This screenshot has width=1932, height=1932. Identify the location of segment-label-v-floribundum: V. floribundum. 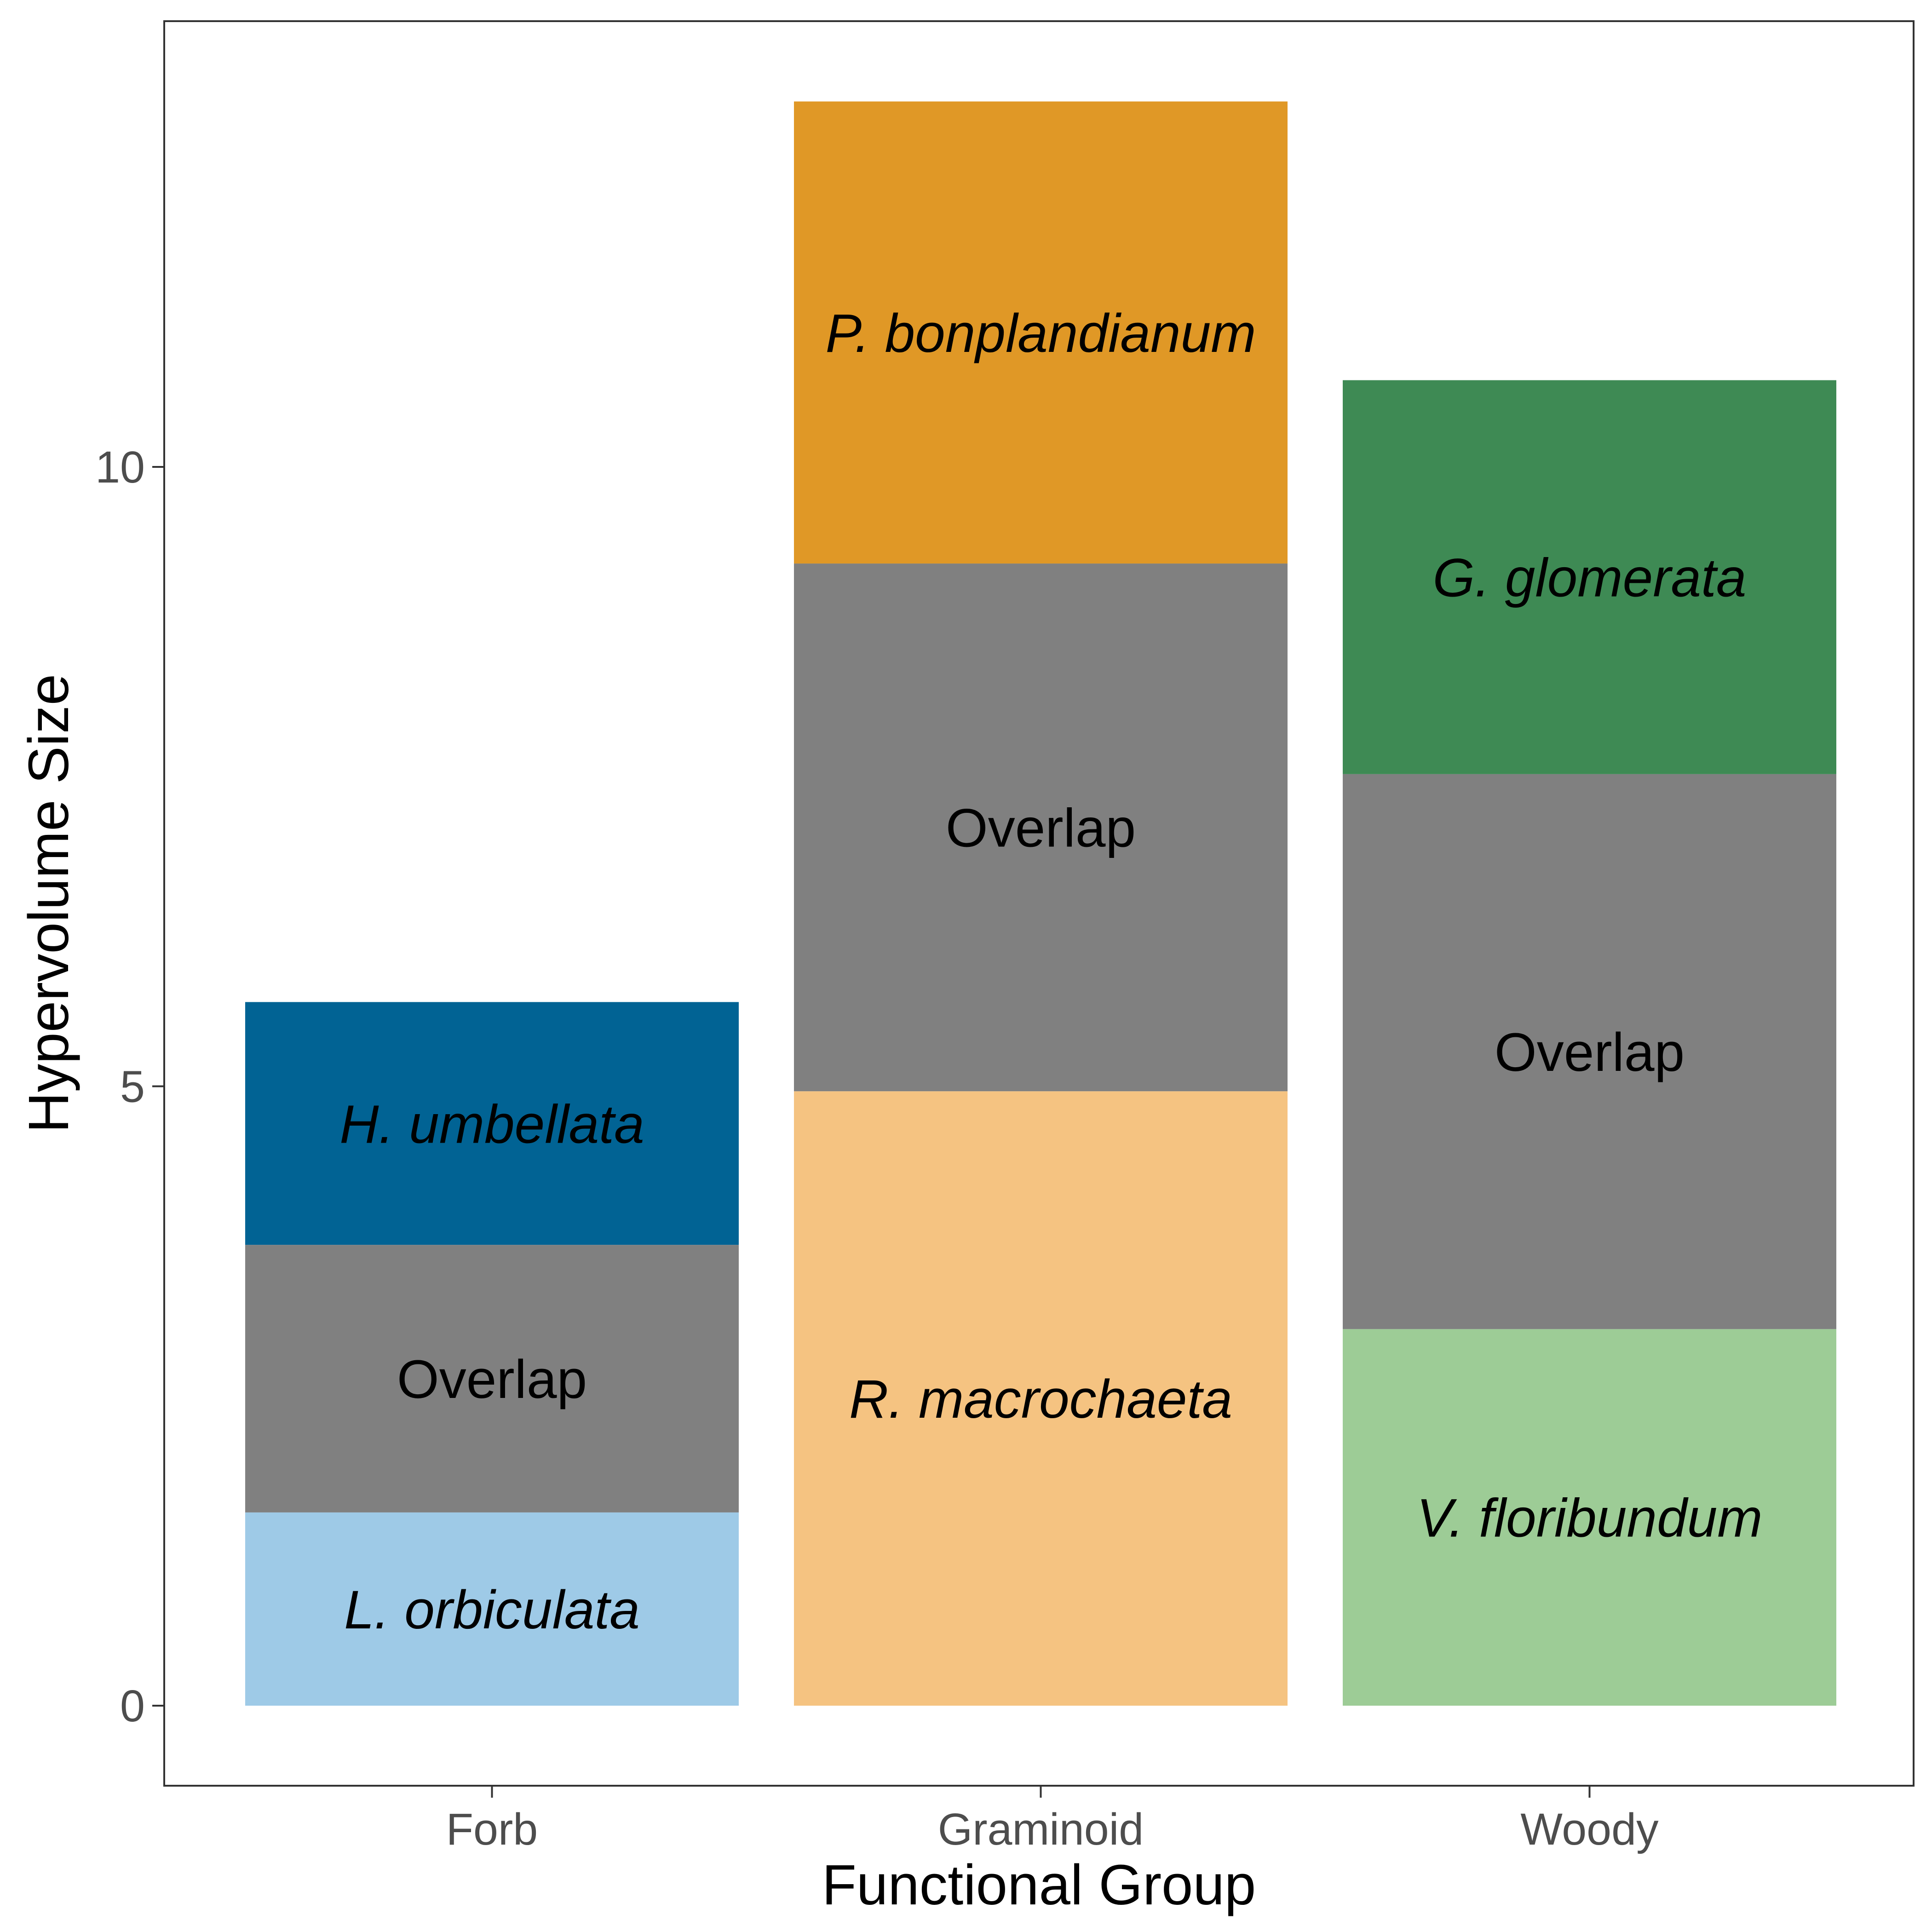
(1589, 1518).